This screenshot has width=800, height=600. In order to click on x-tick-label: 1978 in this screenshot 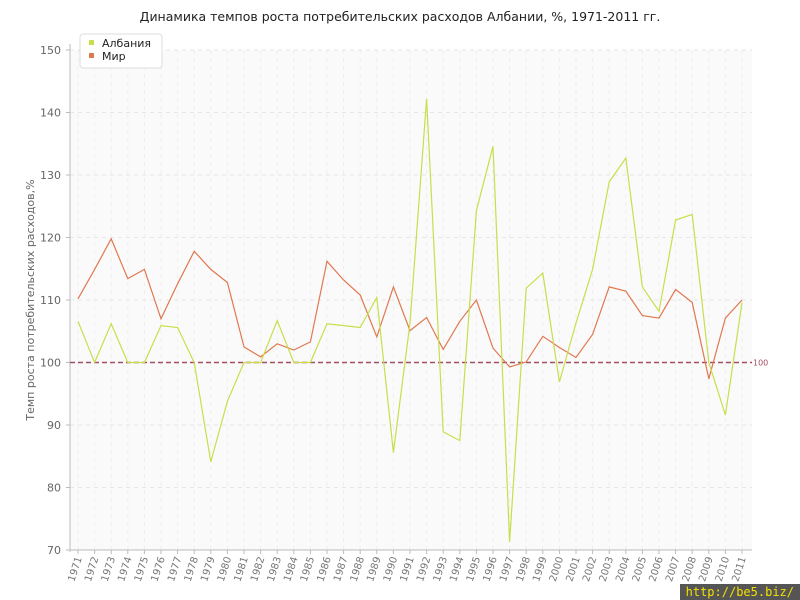, I will do `click(192, 570)`.